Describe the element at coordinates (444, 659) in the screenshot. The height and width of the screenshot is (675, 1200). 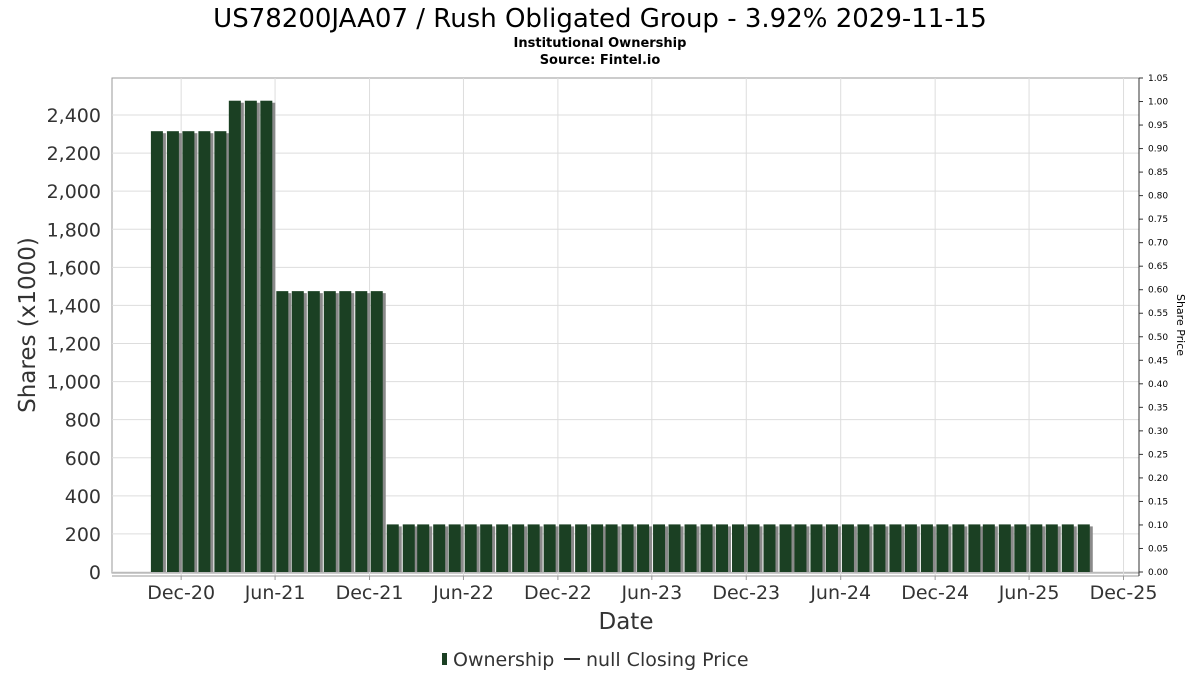
I see `legend-ownership-swatch` at that location.